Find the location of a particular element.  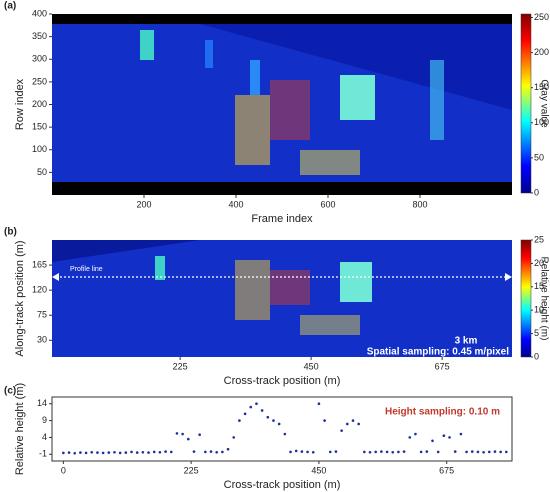

colorbar-label: Relative height (m) is located at coordinates (543, 299).